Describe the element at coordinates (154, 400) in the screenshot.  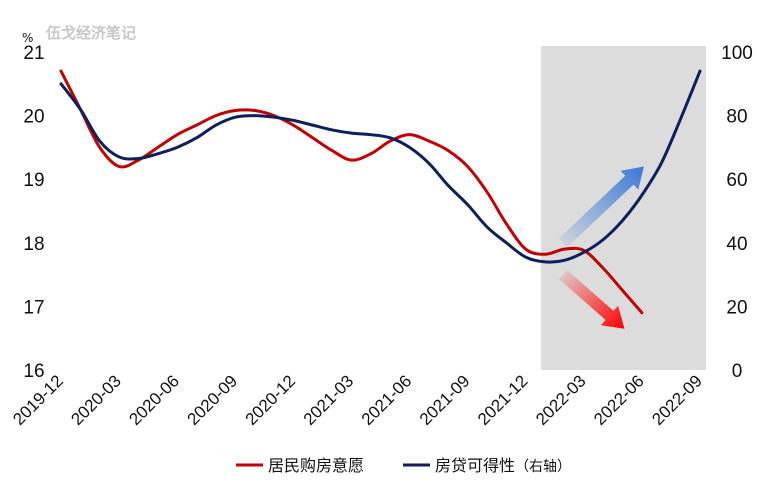
I see `x-tick-label: 2020-06` at that location.